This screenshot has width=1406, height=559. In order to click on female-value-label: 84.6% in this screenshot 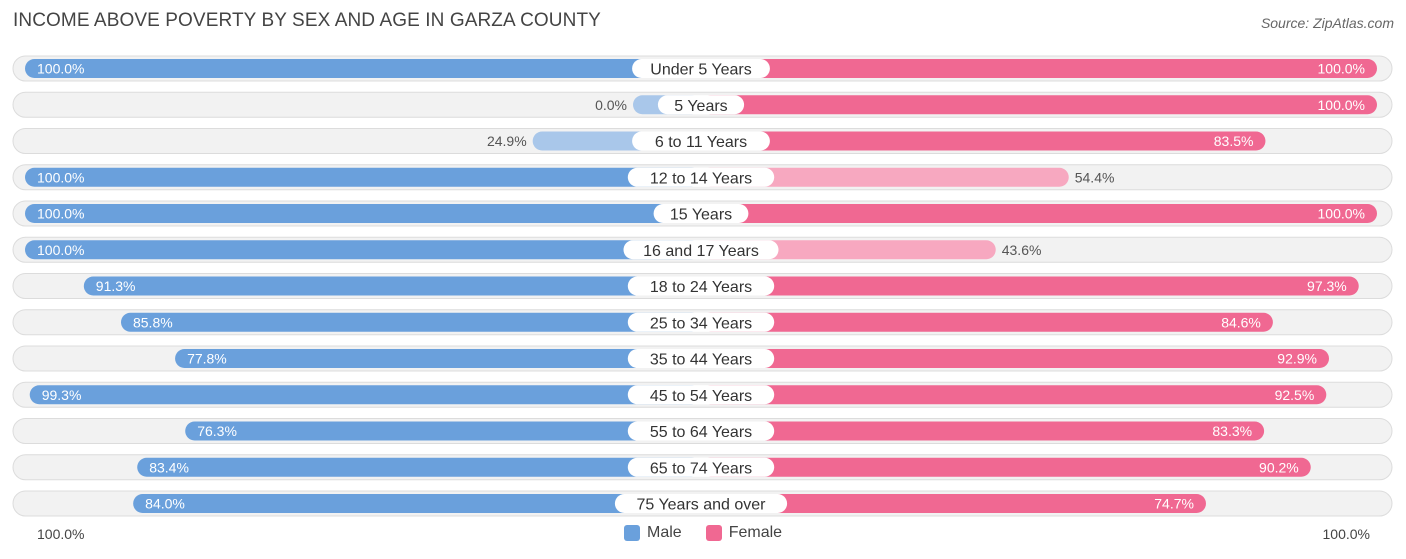, I will do `click(1241, 322)`.